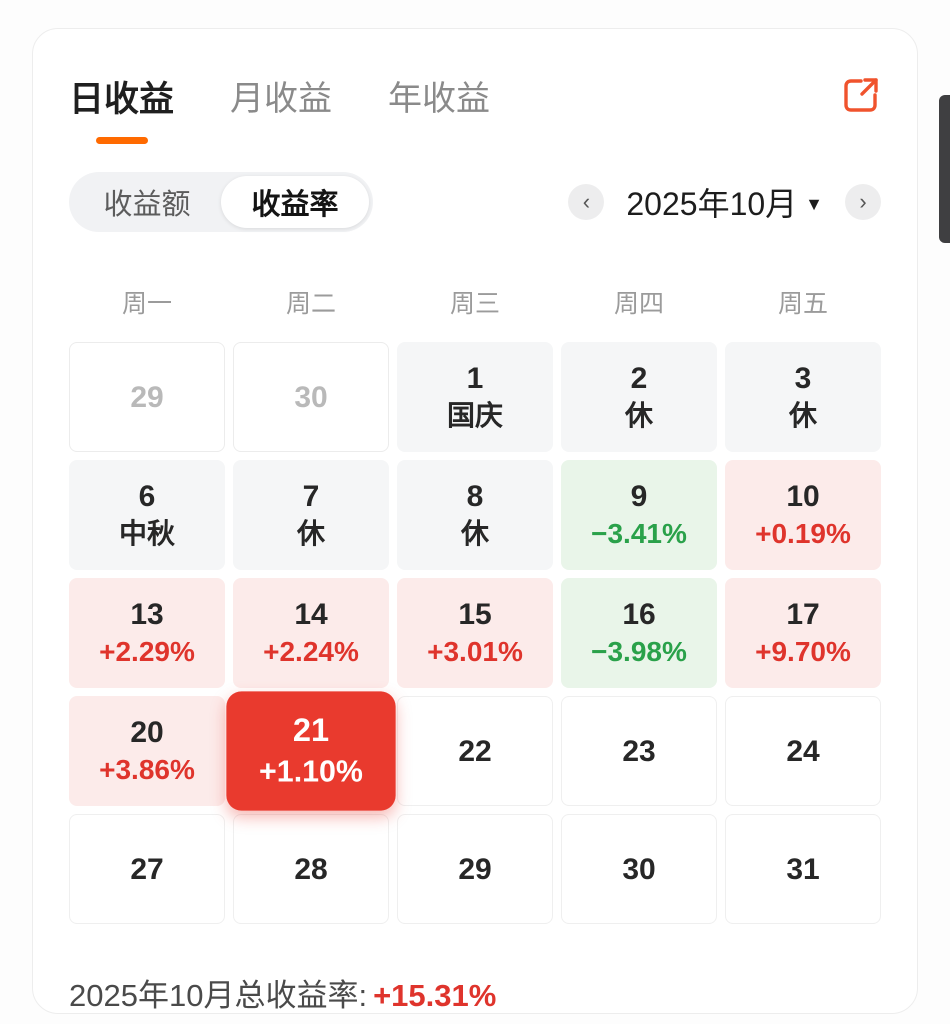 This screenshot has height=1024, width=950. What do you see at coordinates (944, 169) in the screenshot?
I see `scrollbar-thumb` at bounding box center [944, 169].